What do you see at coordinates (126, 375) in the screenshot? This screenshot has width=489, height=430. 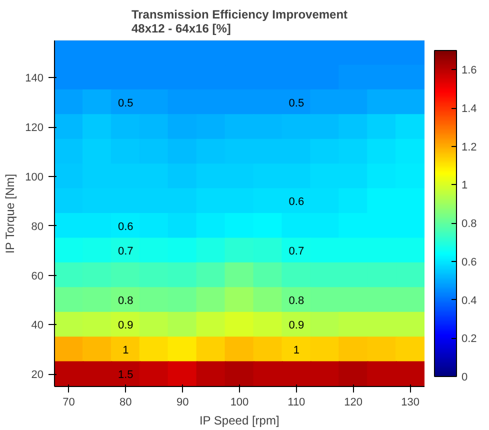 I see `annotation: 1.5` at bounding box center [126, 375].